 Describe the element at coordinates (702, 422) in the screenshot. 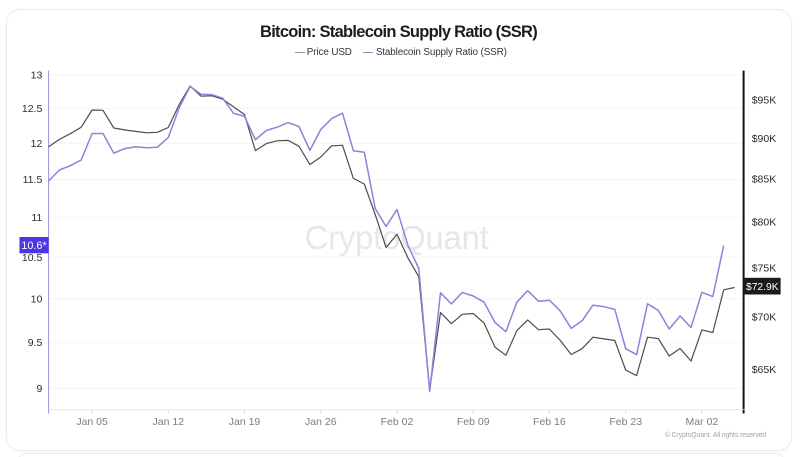

I see `svg-text: Mar 02` at that location.